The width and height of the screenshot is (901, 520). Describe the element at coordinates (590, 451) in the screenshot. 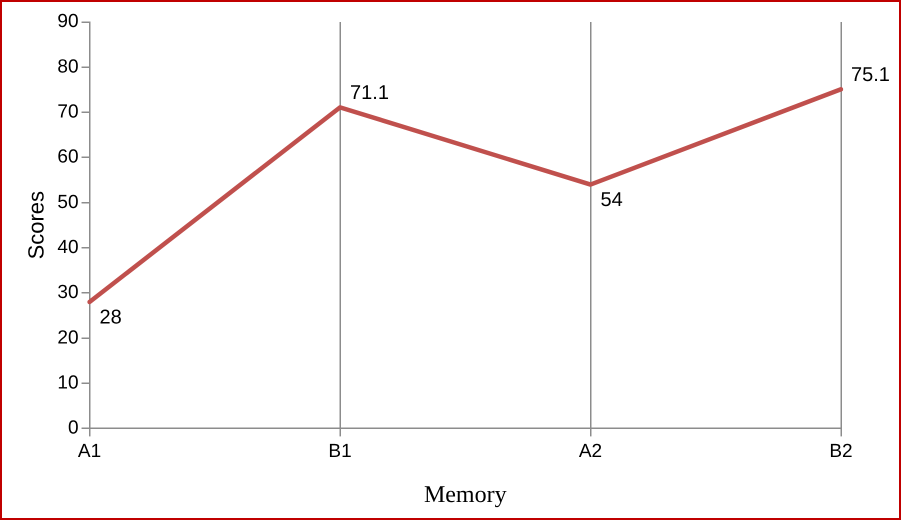

I see `x-tick-label: A2` at that location.